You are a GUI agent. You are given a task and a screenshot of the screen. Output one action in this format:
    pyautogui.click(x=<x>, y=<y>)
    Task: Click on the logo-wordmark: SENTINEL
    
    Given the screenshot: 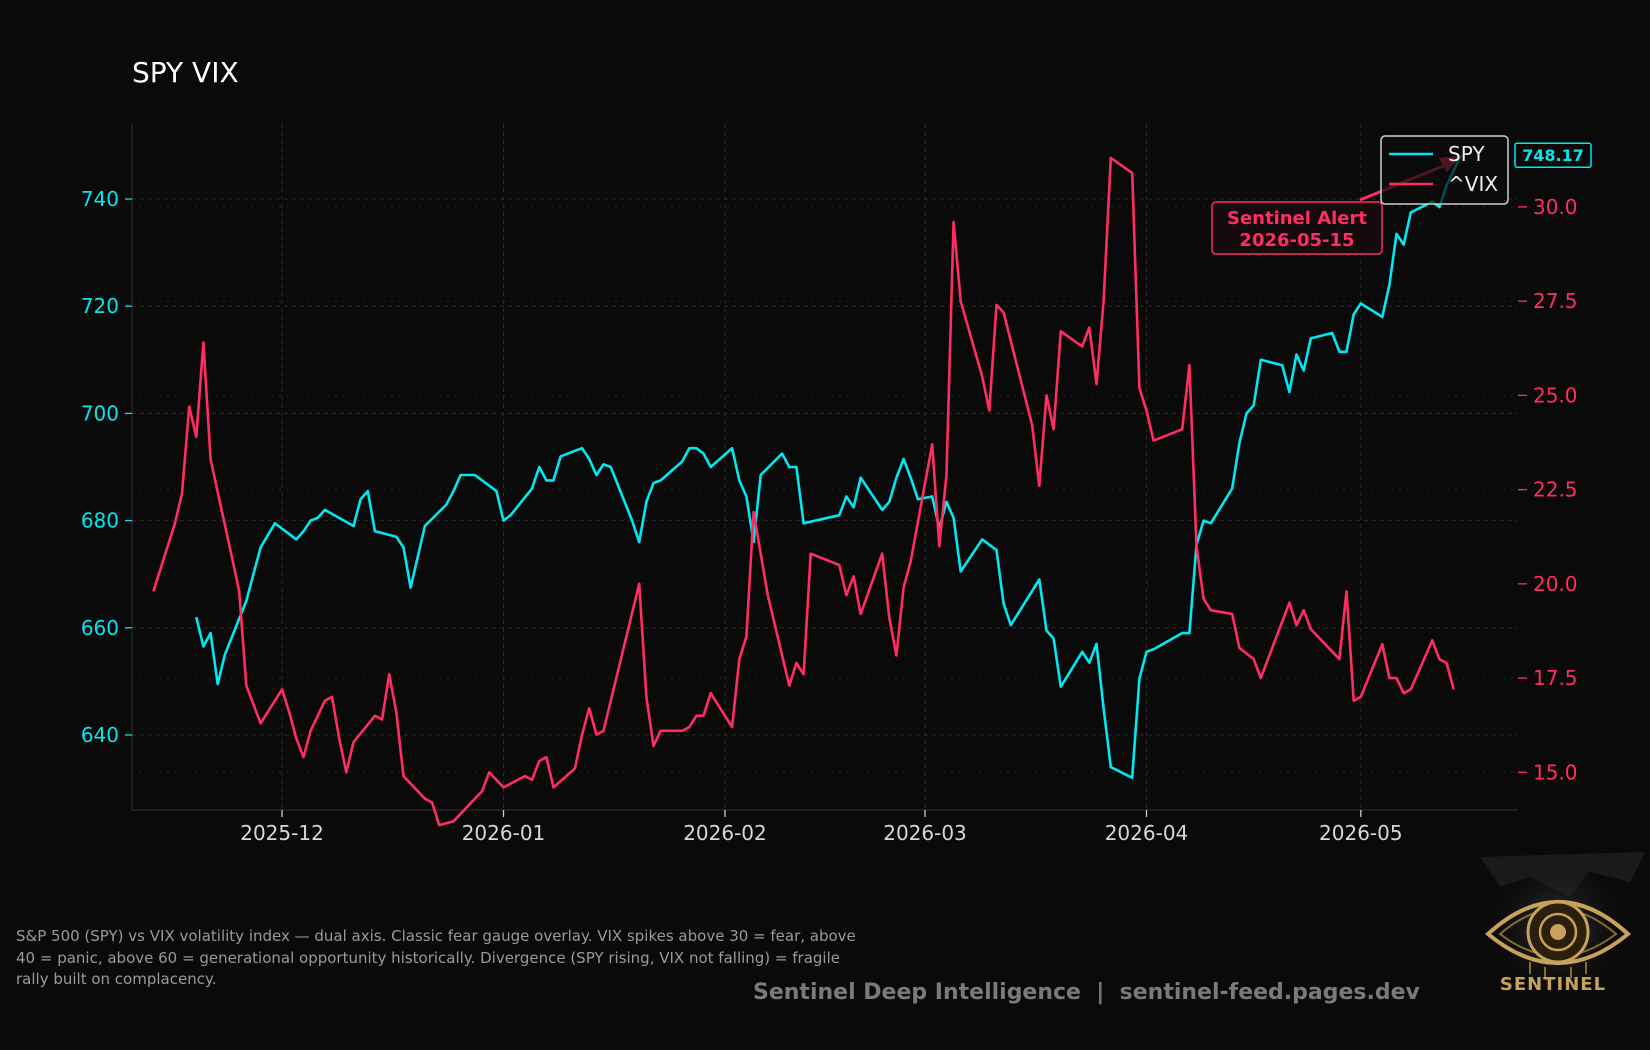 What is the action you would take?
    pyautogui.click(x=1553, y=984)
    